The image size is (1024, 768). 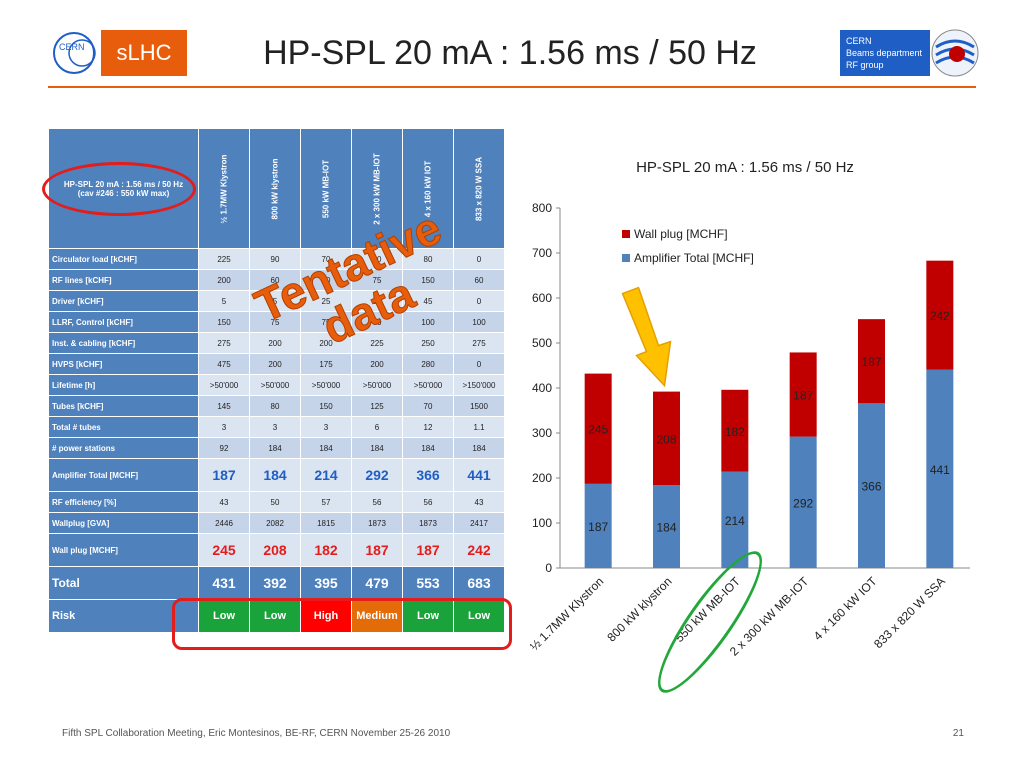 I want to click on table-cell: 50, so click(x=275, y=502).